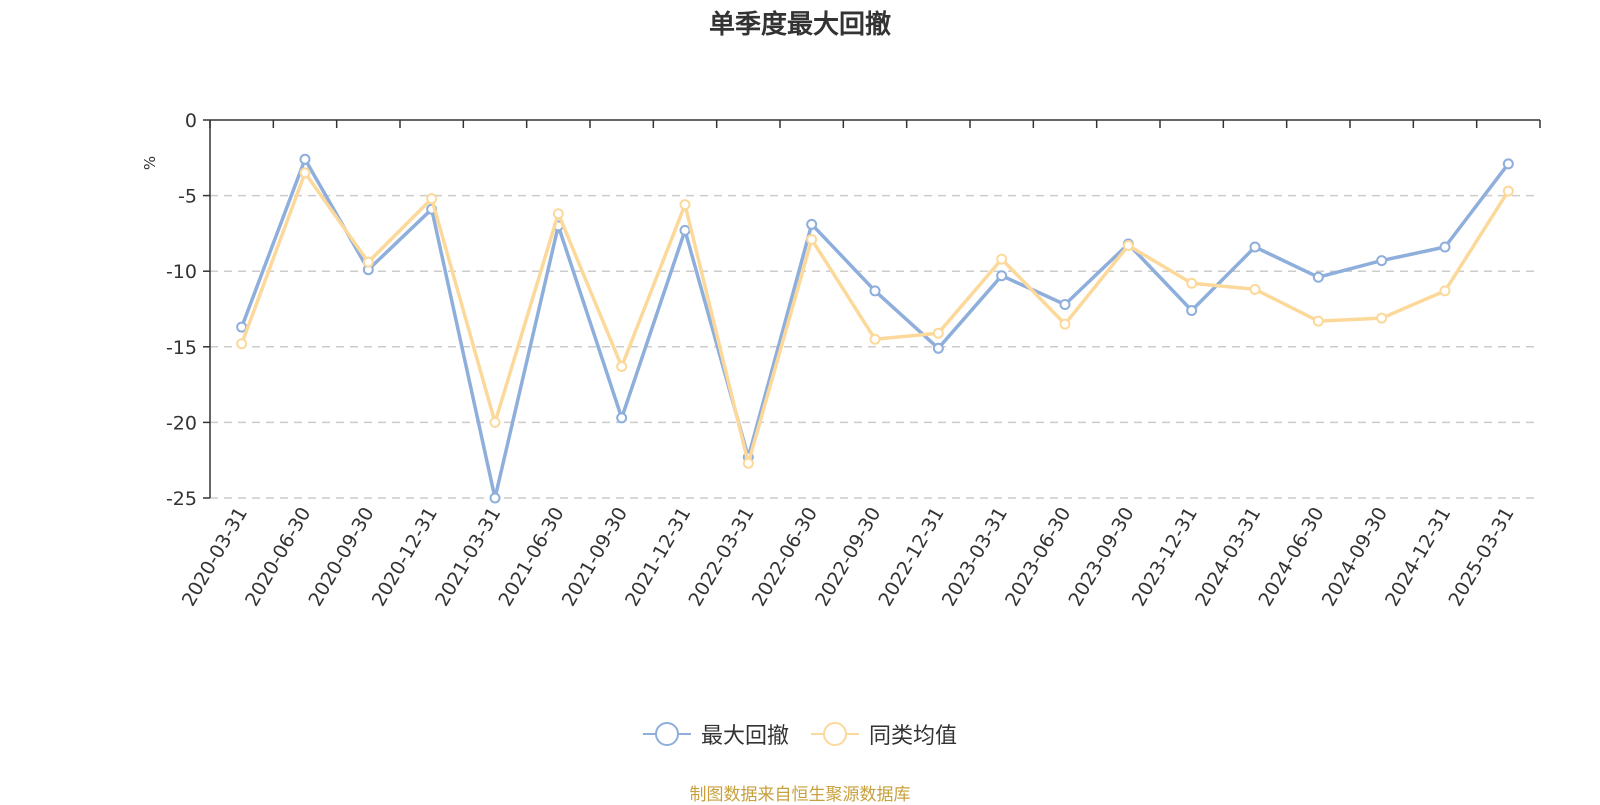 The width and height of the screenshot is (1600, 805). What do you see at coordinates (181, 423) in the screenshot?
I see `y-tick-label: -20` at bounding box center [181, 423].